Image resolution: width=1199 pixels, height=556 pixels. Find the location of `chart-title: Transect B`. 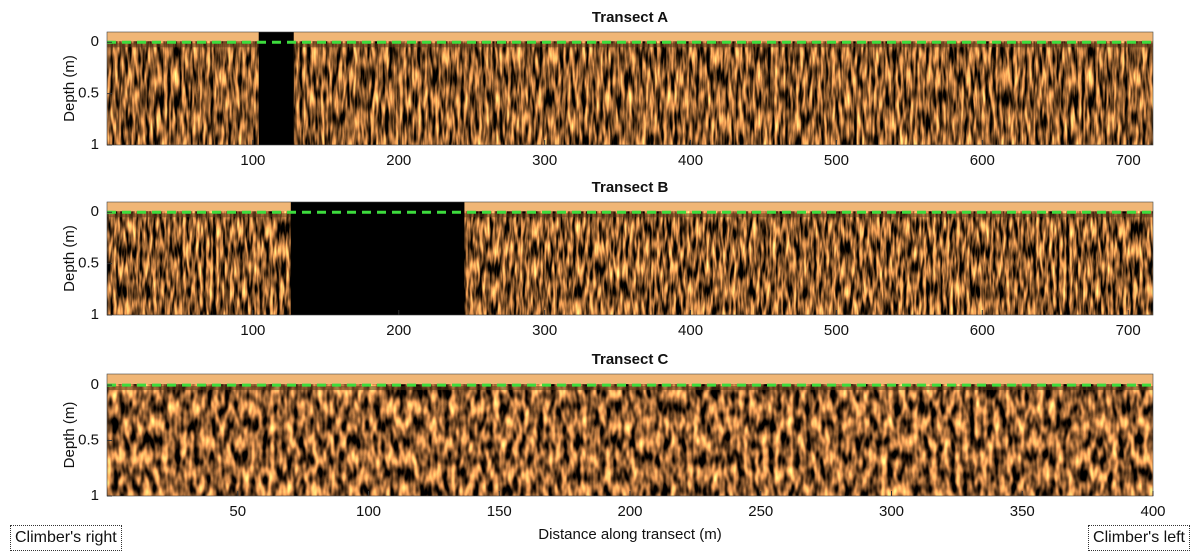

chart-title: Transect B is located at coordinates (630, 187).